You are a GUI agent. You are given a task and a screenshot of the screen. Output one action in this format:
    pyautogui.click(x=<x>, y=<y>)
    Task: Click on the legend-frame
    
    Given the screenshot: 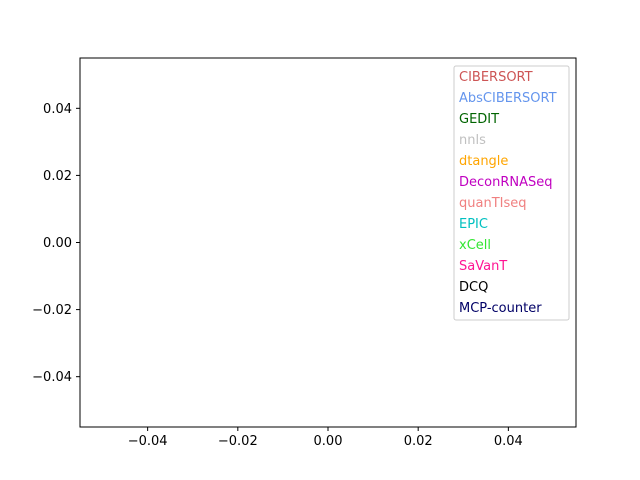 What is the action you would take?
    pyautogui.click(x=511, y=193)
    